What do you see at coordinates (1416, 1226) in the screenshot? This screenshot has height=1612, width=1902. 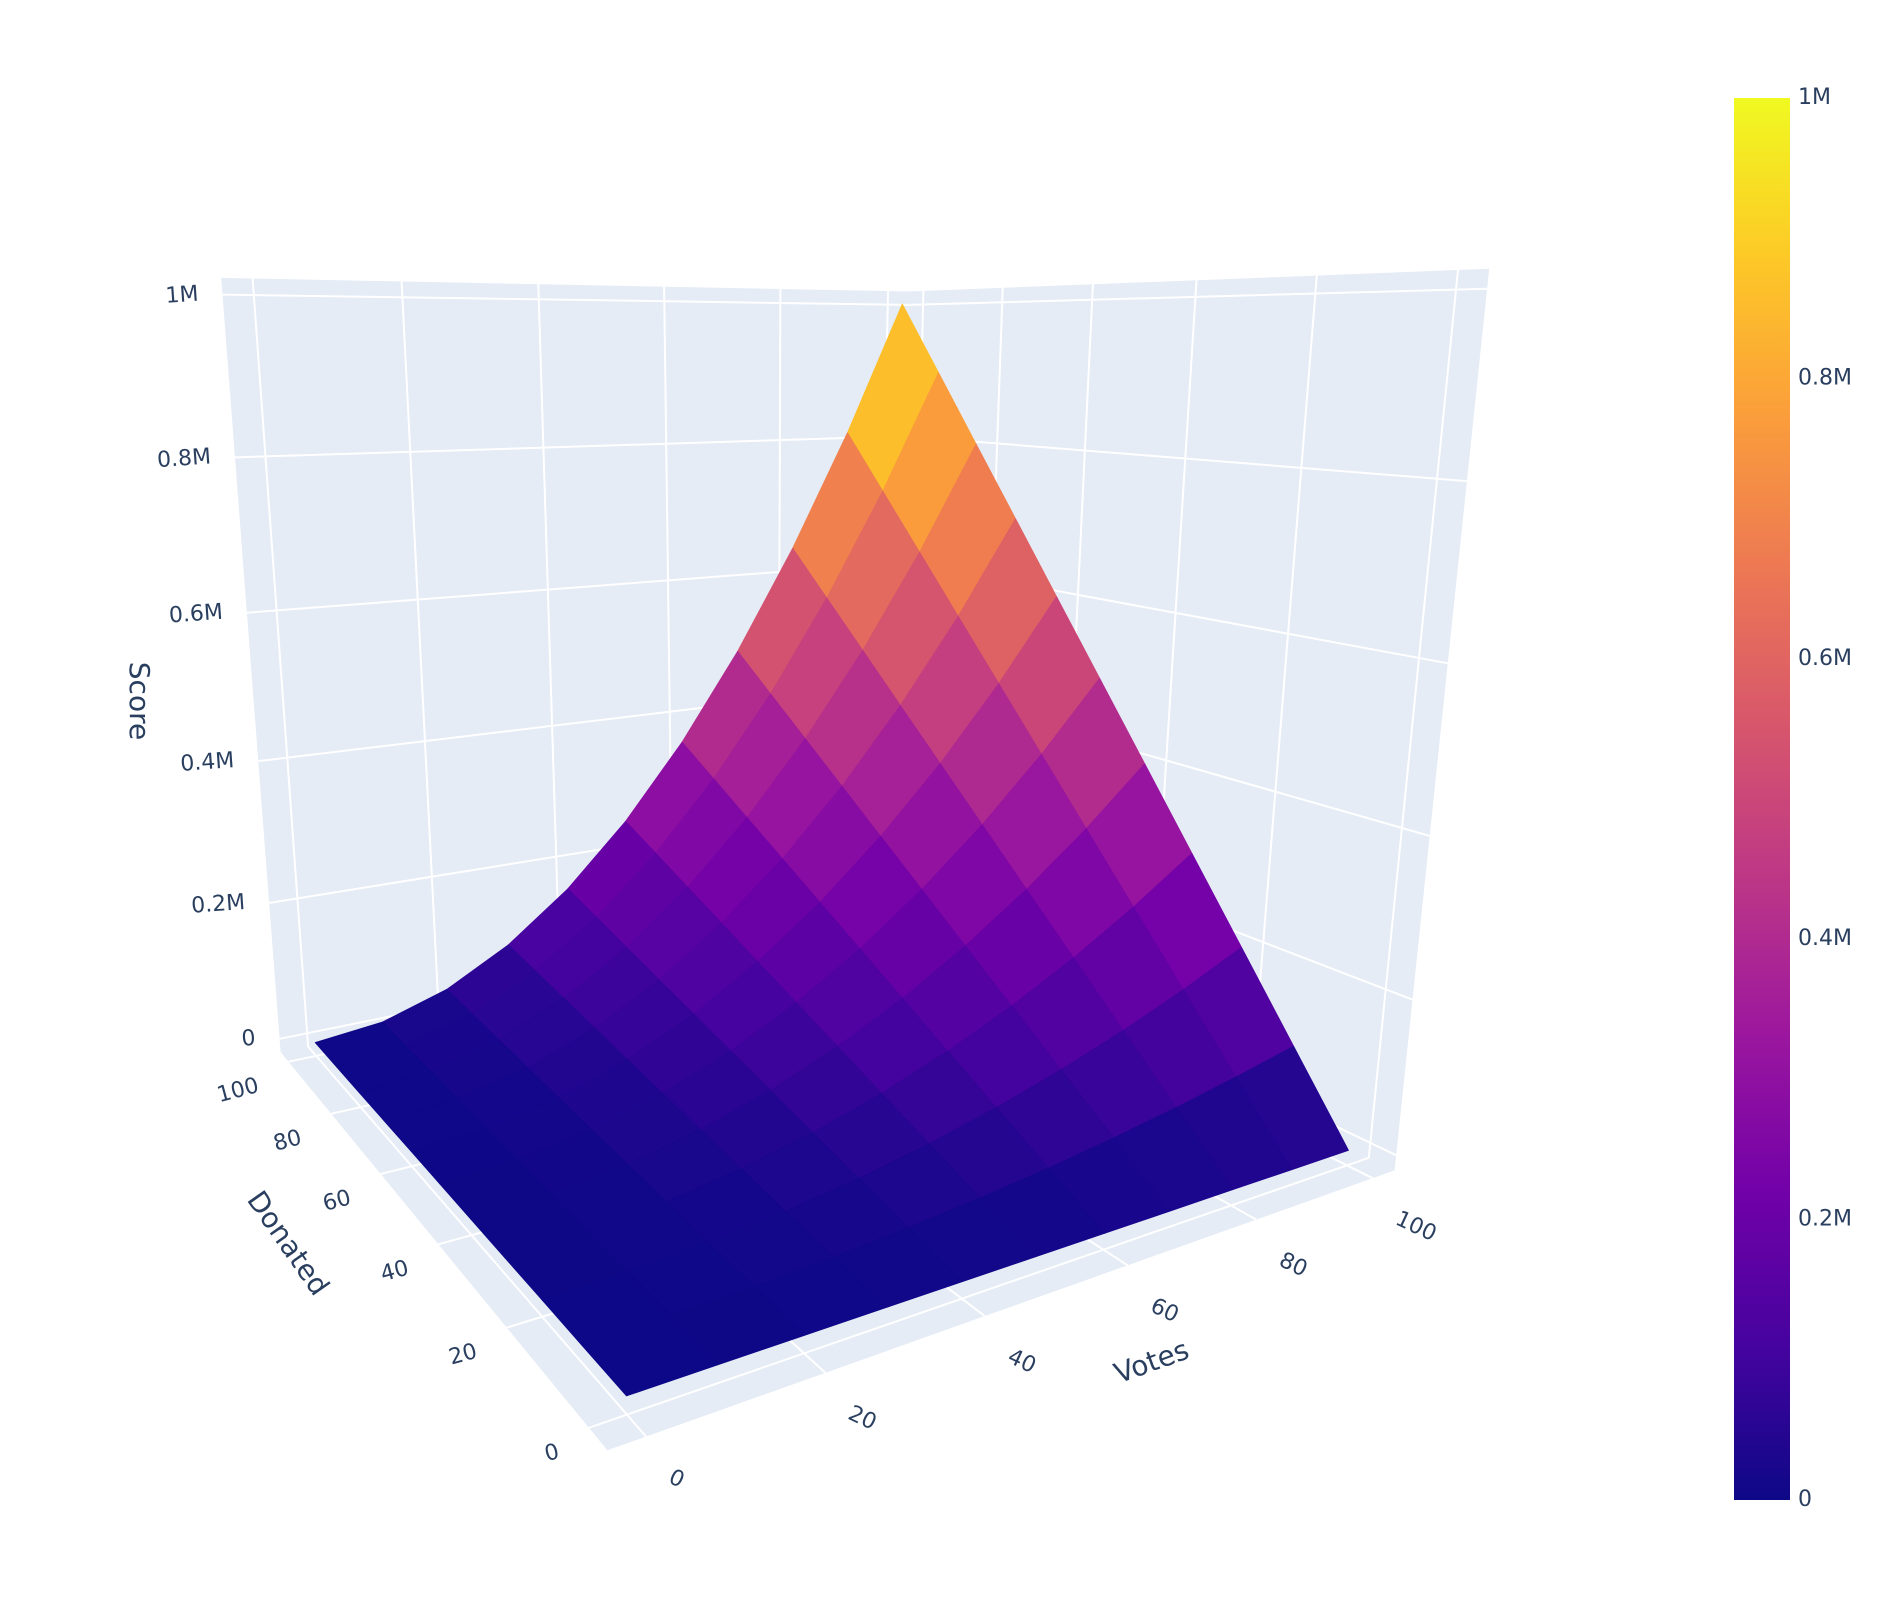 I see `x-tick-label: 100` at bounding box center [1416, 1226].